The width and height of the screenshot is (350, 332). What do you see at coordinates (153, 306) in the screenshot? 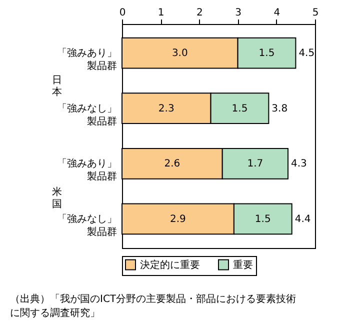
I see `text: （出典）「我が国のICT分野の主要製品・部品における要素技術に関する調査研究」` at bounding box center [153, 306].